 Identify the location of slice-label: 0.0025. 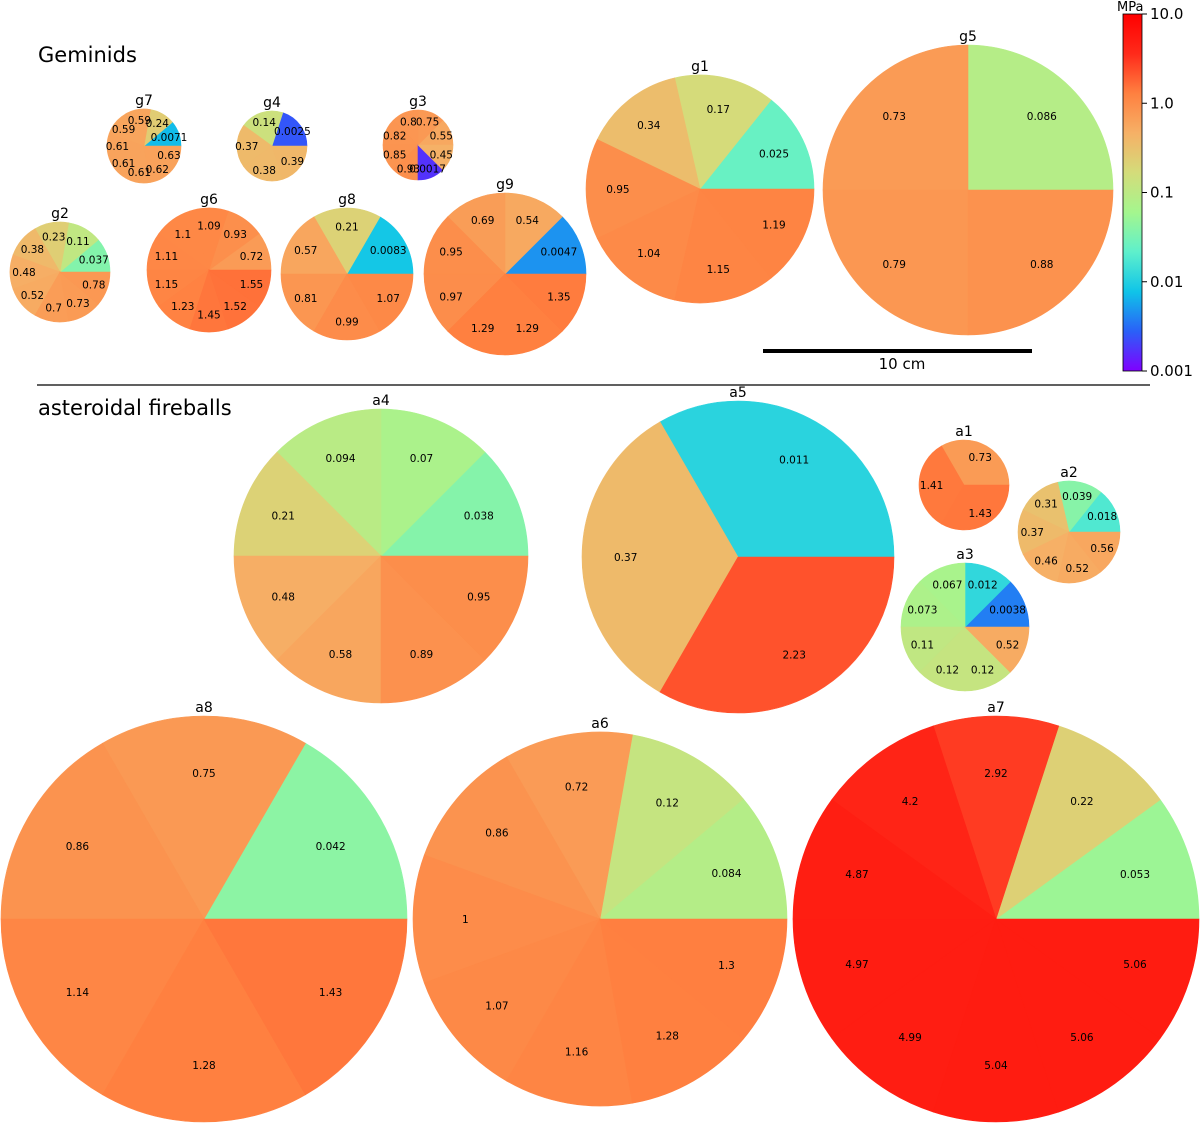
(292, 132).